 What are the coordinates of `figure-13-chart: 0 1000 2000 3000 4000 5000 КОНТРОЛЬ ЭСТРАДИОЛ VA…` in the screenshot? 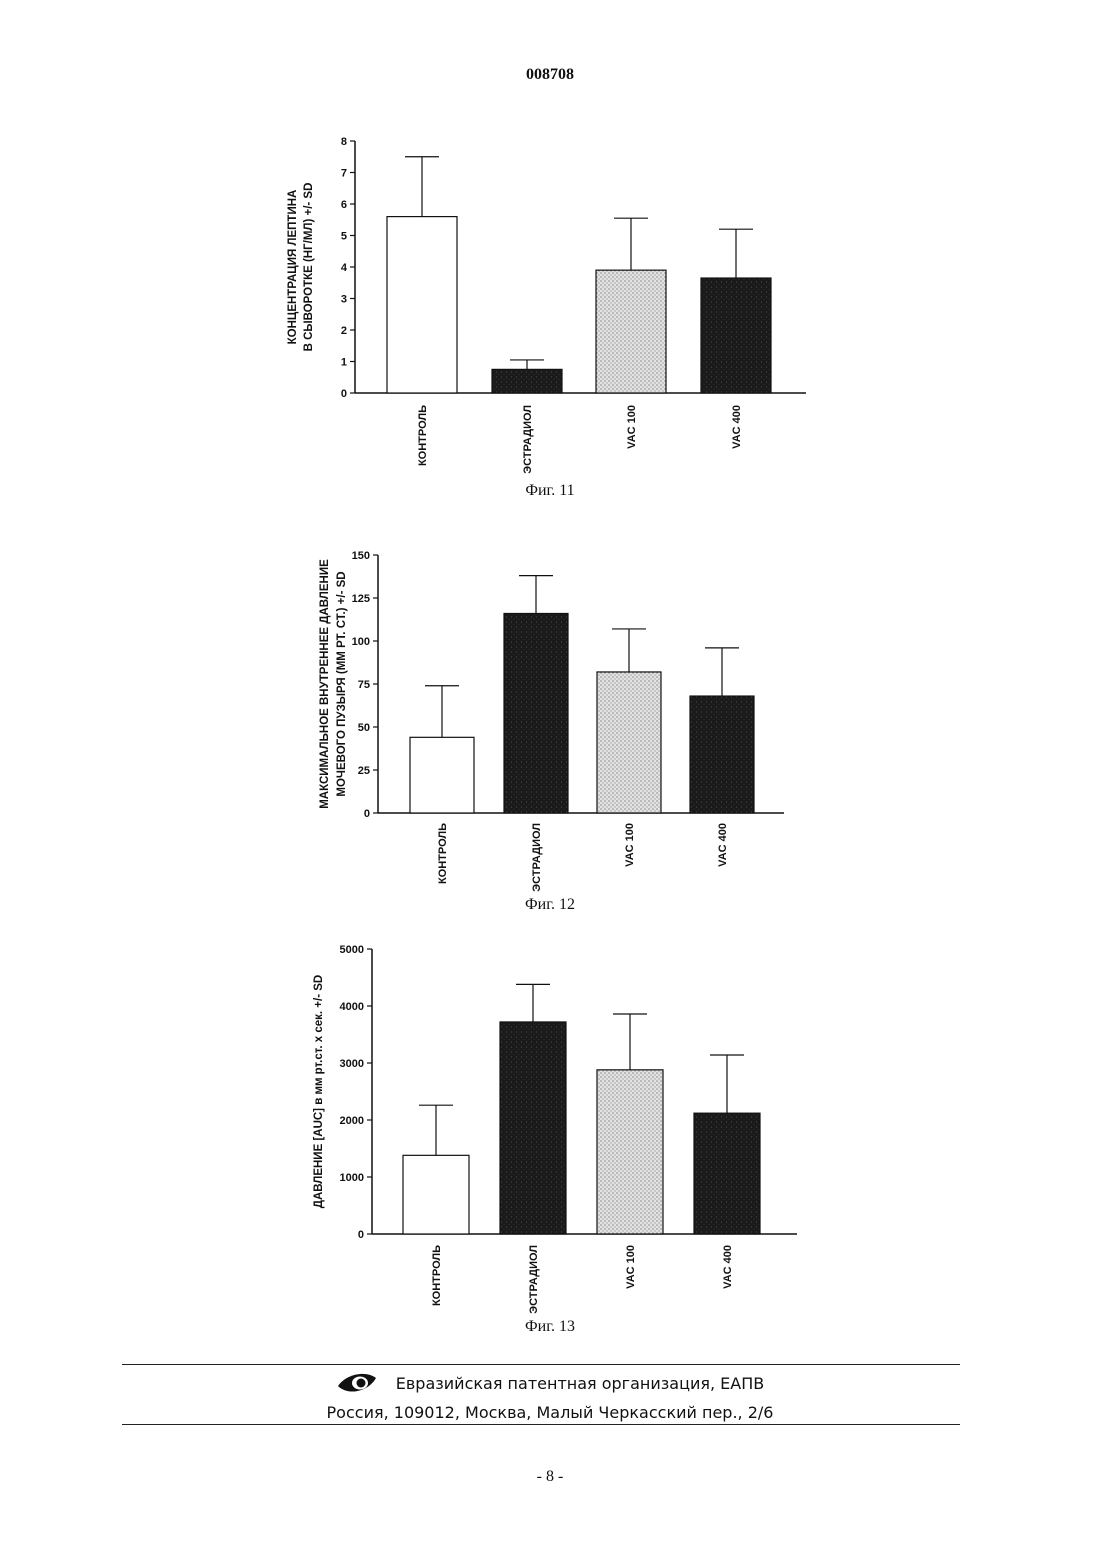 It's located at (555, 1129).